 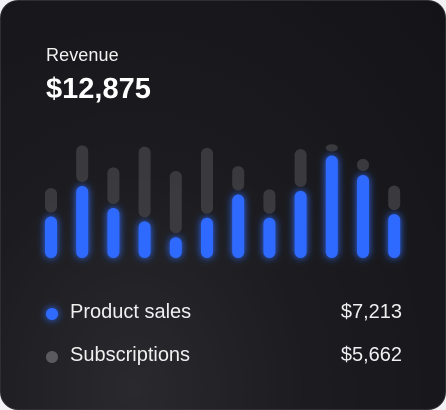 I want to click on subscriptions-dot-icon, so click(x=52, y=357).